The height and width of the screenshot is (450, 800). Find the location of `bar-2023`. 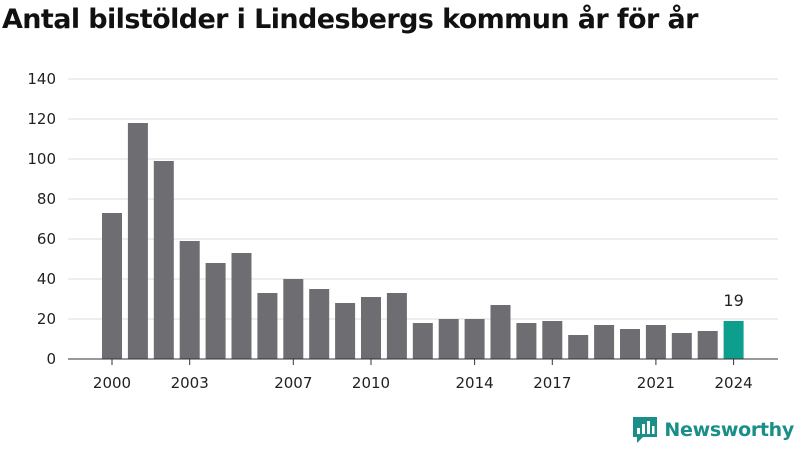

bar-2023 is located at coordinates (707, 345).